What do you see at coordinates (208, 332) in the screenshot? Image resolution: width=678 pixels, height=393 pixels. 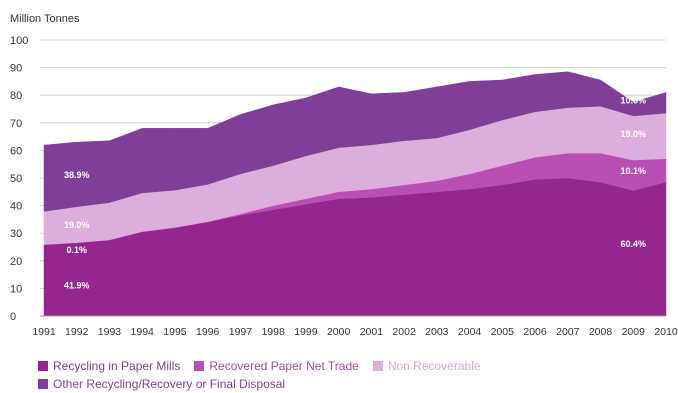 I see `x-tick-label: 1996` at bounding box center [208, 332].